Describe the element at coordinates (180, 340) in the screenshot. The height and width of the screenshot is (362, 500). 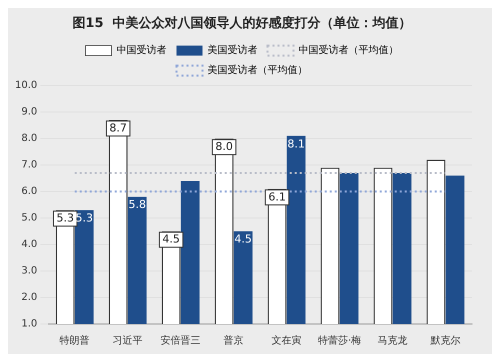
I see `x-tick-label: 安倍晋三` at that location.